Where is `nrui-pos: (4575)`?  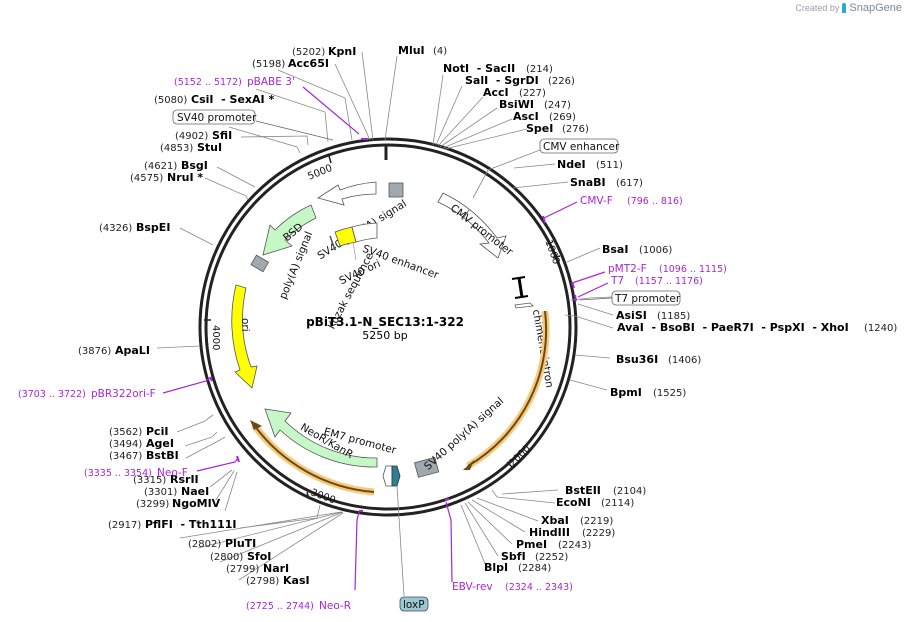
nrui-pos: (4575) is located at coordinates (146, 178).